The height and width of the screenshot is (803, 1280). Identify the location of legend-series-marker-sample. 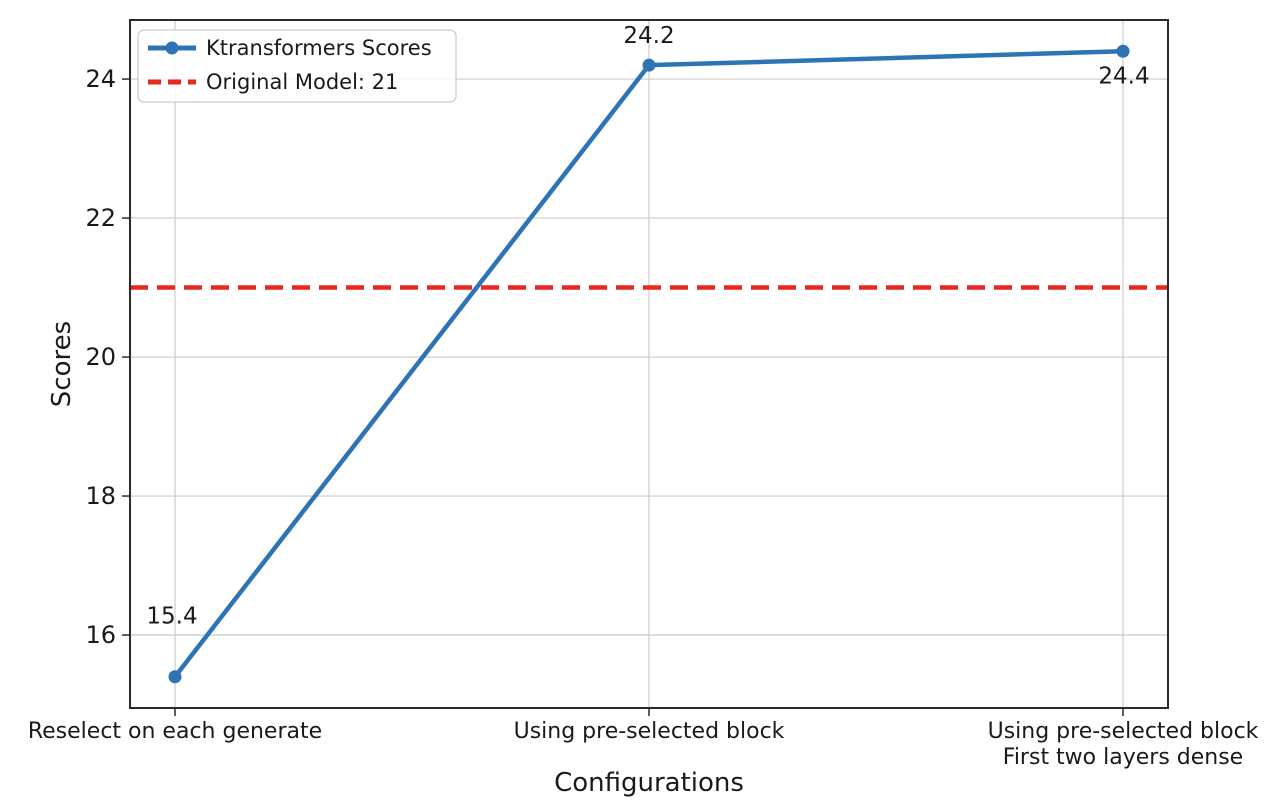
(172, 48).